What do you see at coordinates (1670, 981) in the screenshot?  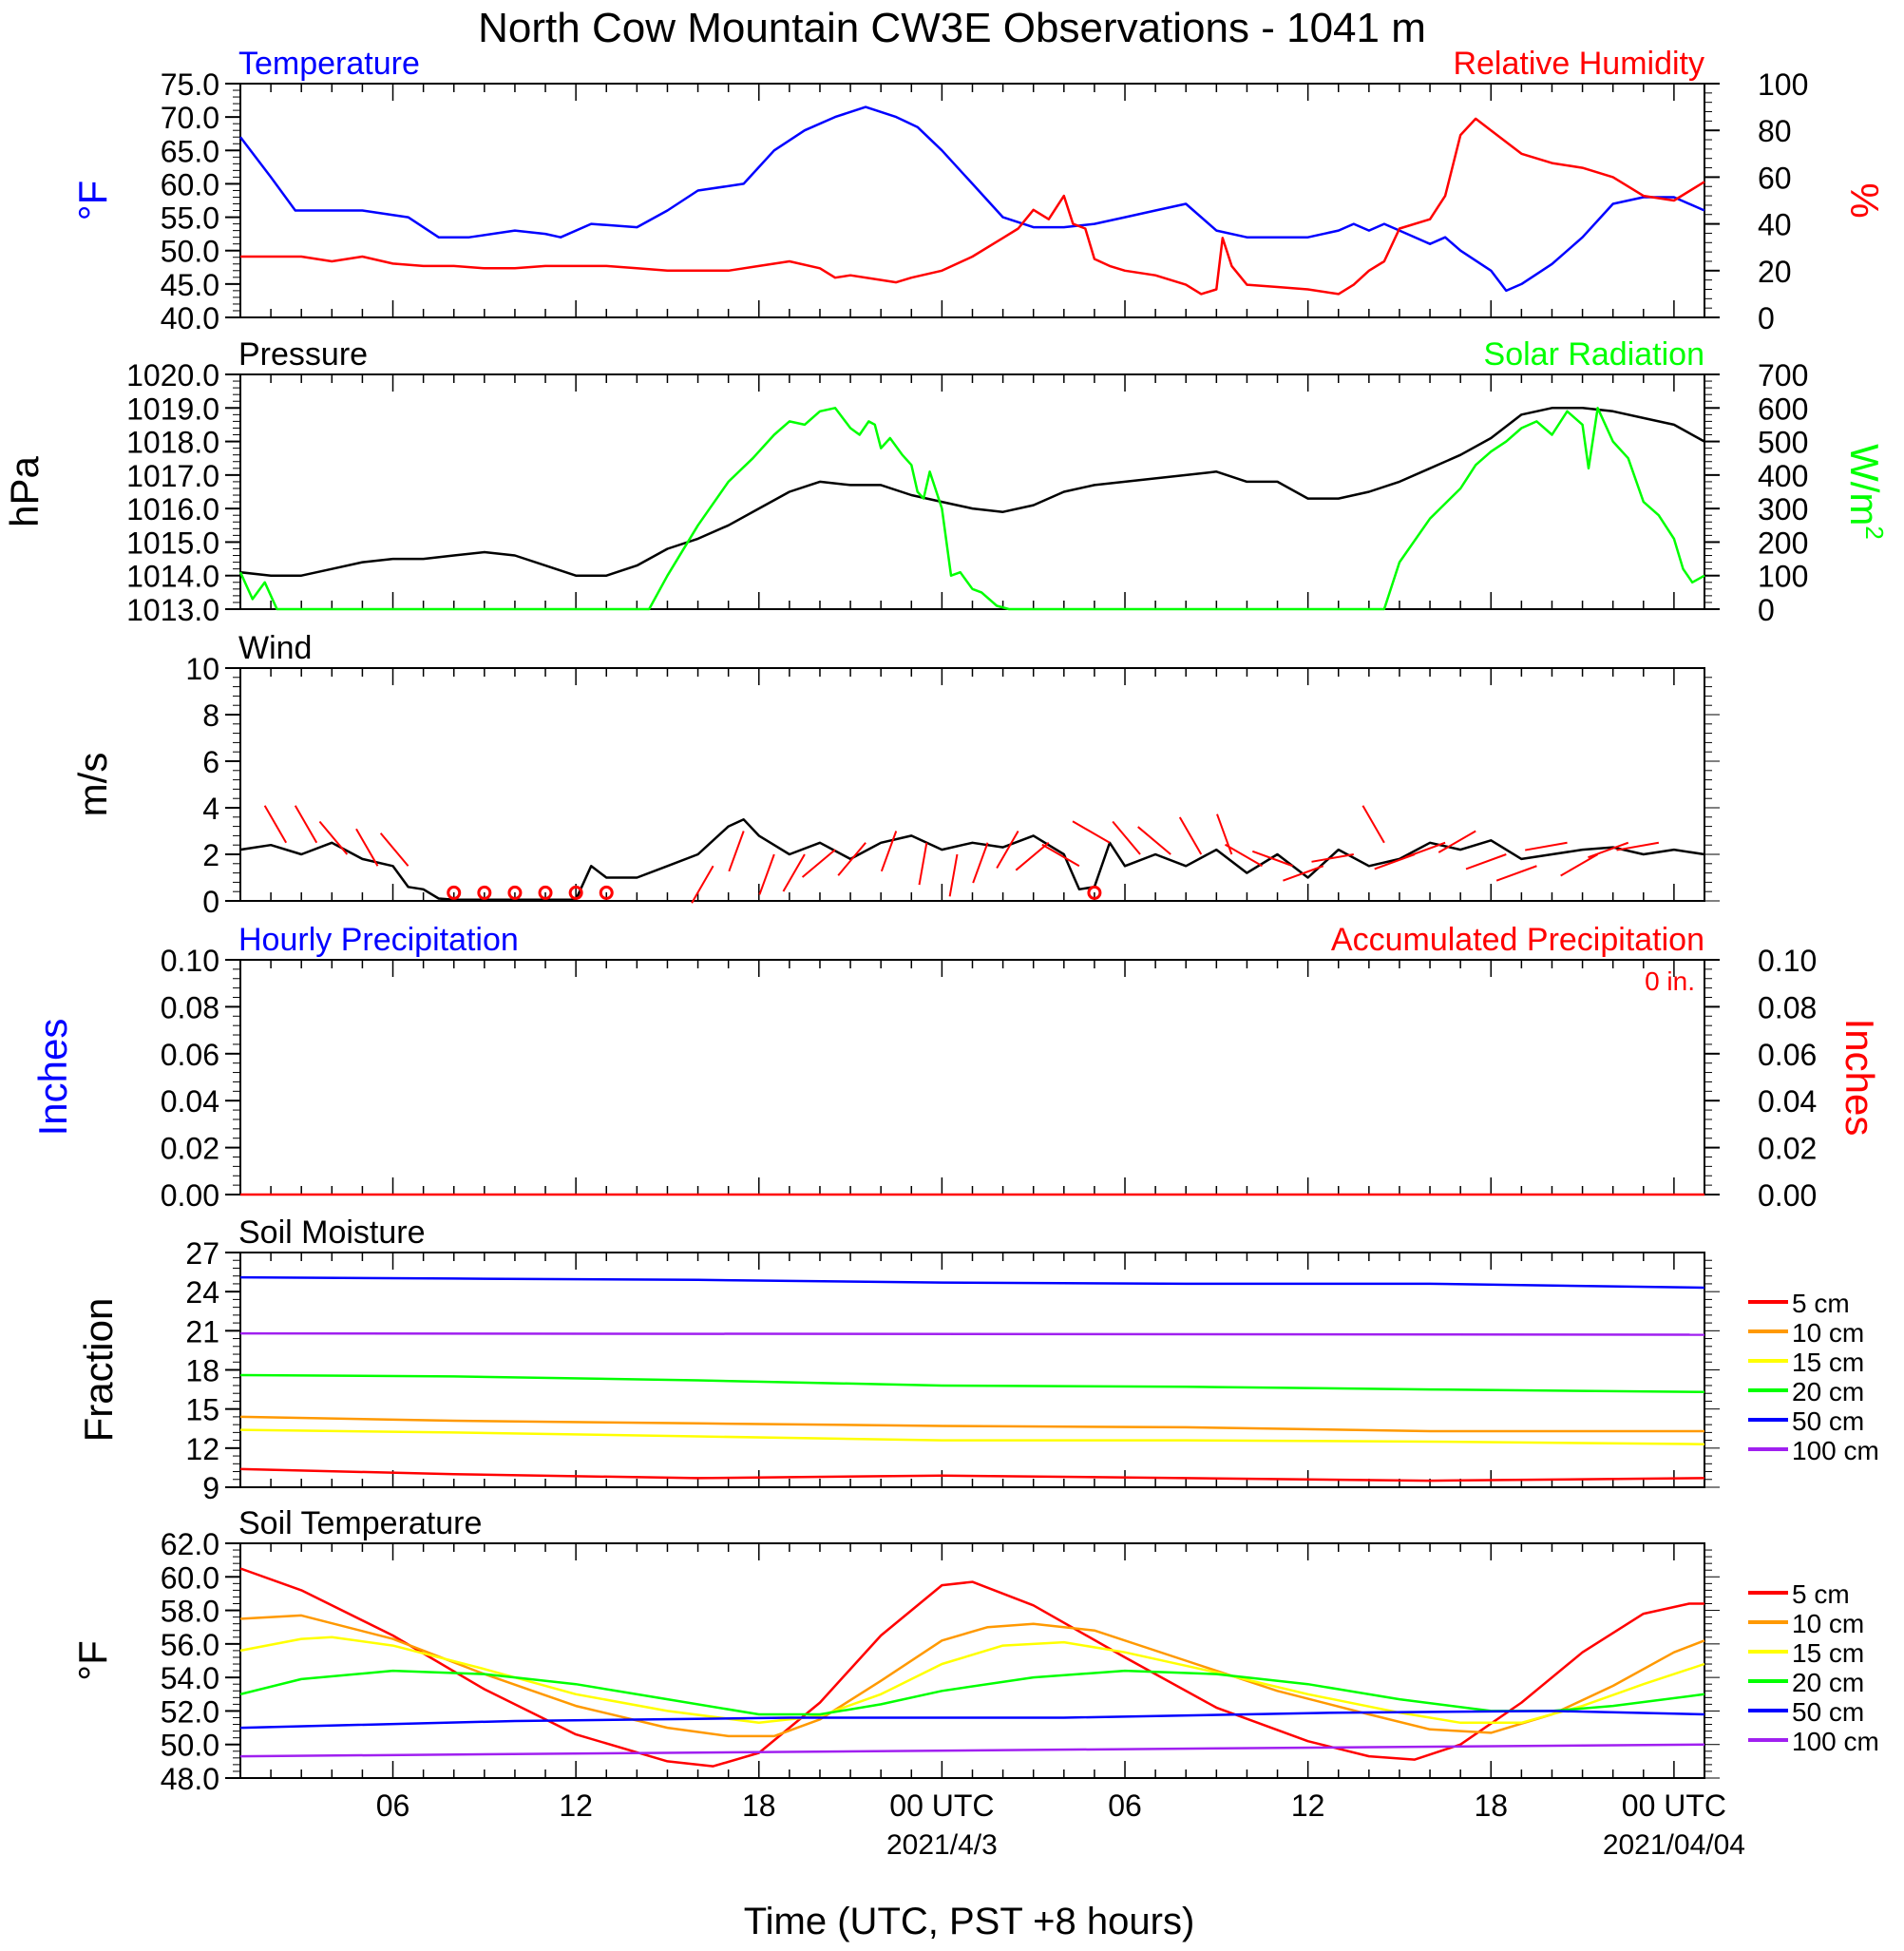 I see `accumulation-annotation: 0 in.` at bounding box center [1670, 981].